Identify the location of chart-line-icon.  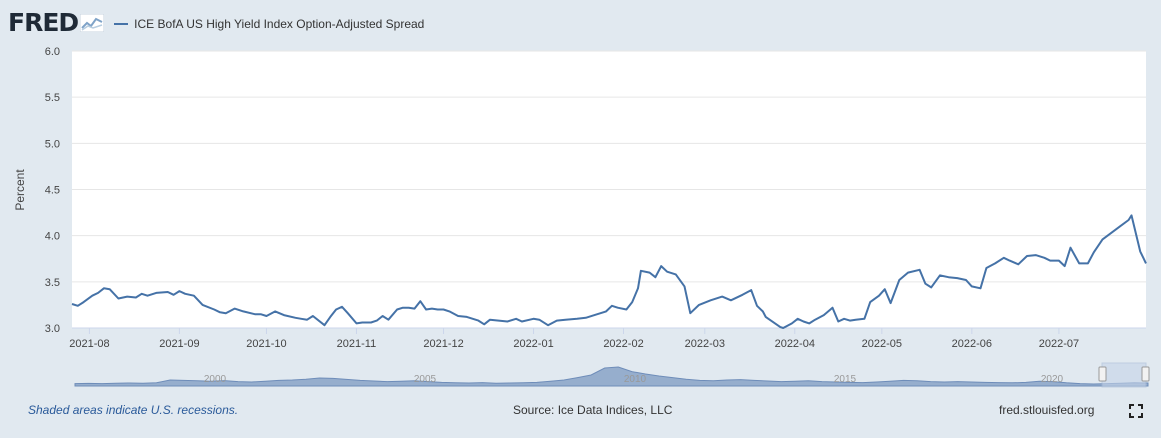
(92, 23).